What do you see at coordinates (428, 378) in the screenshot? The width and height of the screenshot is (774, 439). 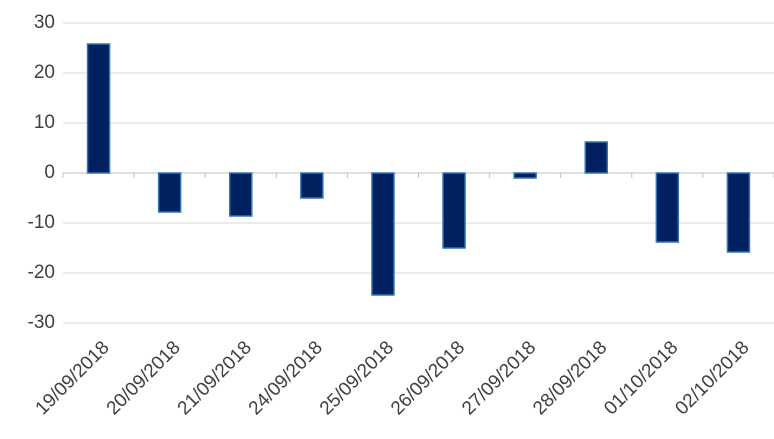 I see `x-tick-label: 26/09/2018` at bounding box center [428, 378].